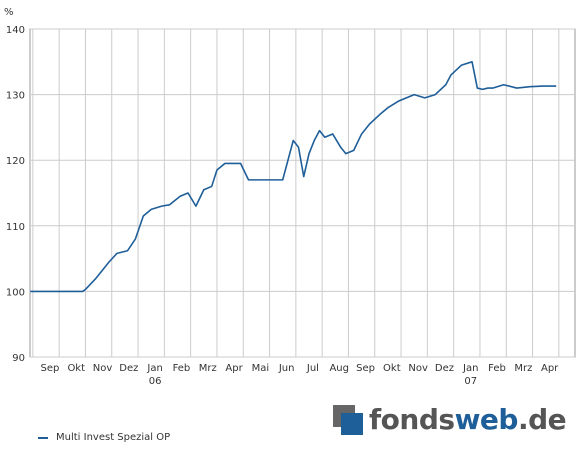  Describe the element at coordinates (261, 368) in the screenshot. I see `x-tick-label: Mai` at that location.